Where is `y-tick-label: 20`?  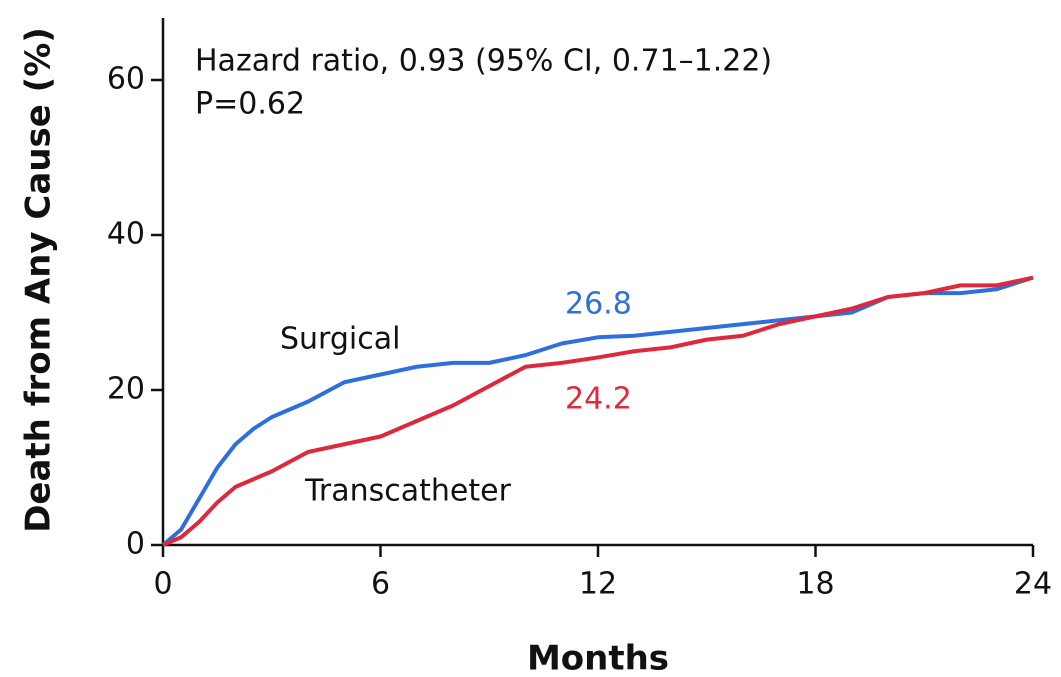
y-tick-label: 20 is located at coordinates (126, 389).